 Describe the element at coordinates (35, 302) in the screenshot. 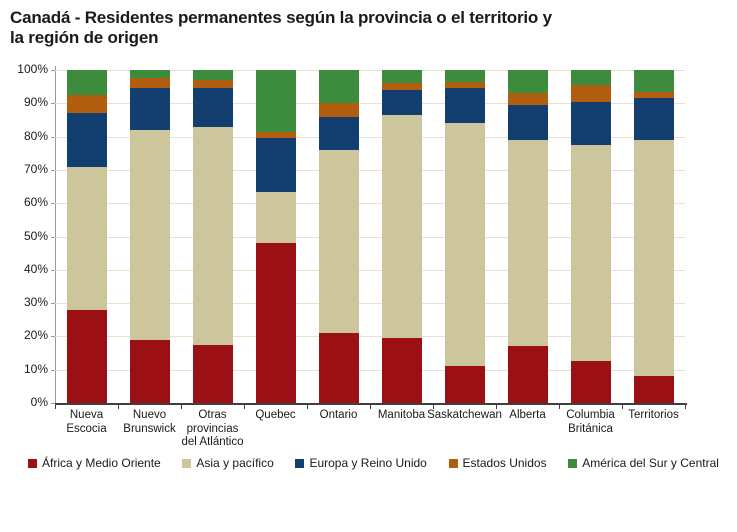

I see `y-axis-tick-label: 30%` at that location.